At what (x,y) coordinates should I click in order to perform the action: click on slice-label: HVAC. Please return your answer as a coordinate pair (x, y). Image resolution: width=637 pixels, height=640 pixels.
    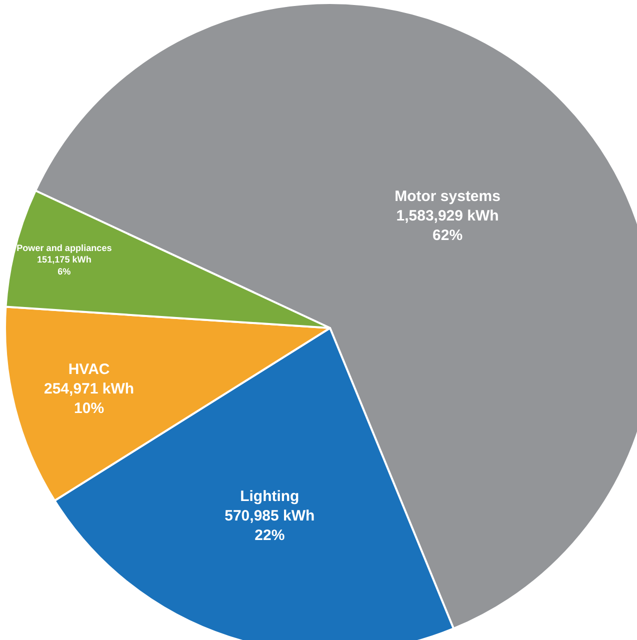
    Looking at the image, I should click on (89, 369).